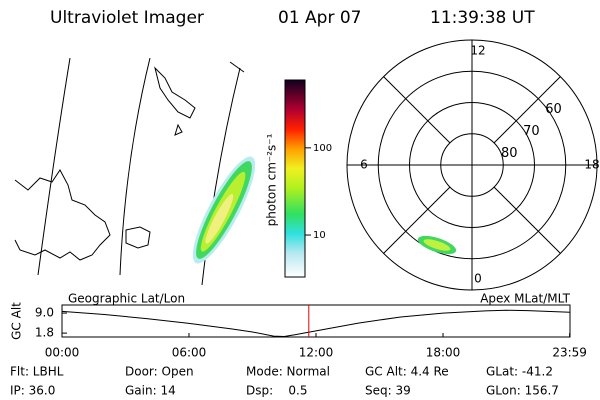 The width and height of the screenshot is (600, 400). I want to click on plot-frame, so click(316, 321).